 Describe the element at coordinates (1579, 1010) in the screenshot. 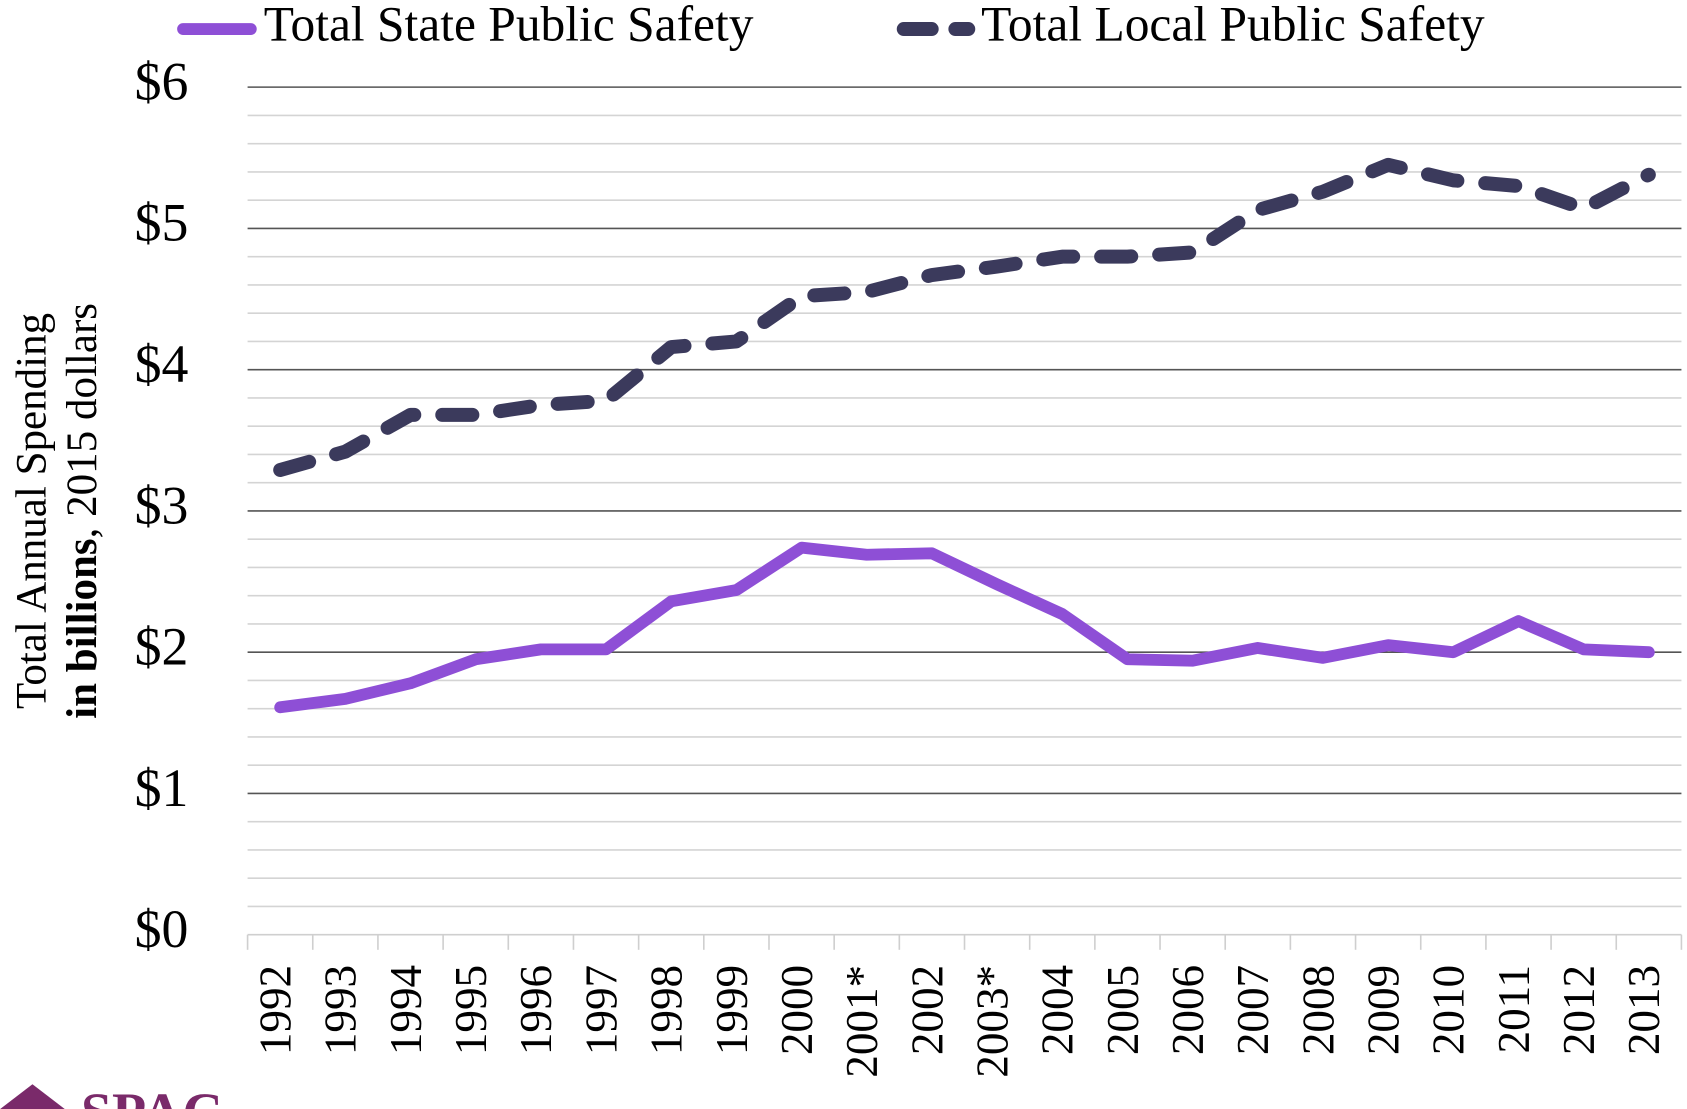

I see `x-tick-label: 2012` at that location.